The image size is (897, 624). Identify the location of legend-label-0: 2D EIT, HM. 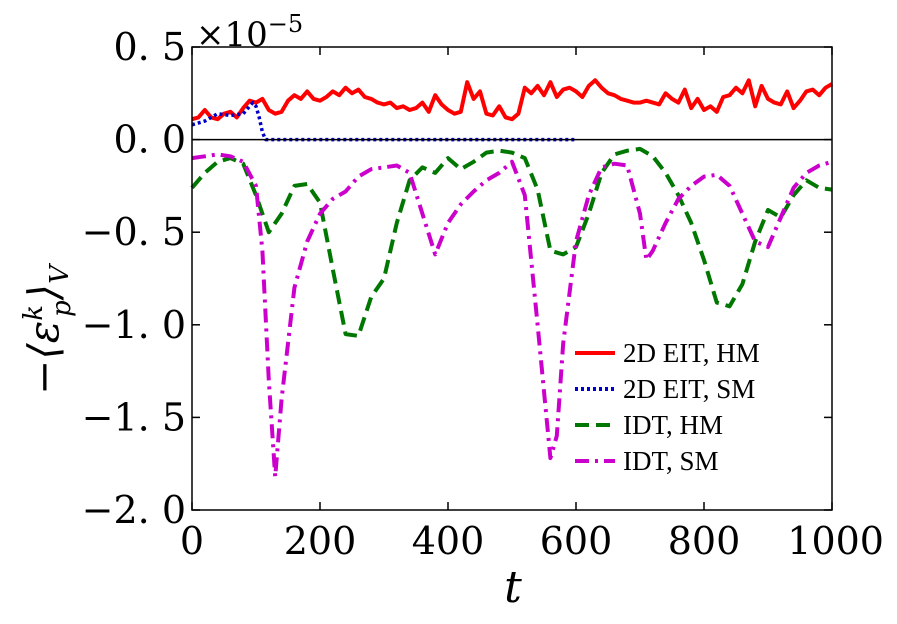
(691, 353).